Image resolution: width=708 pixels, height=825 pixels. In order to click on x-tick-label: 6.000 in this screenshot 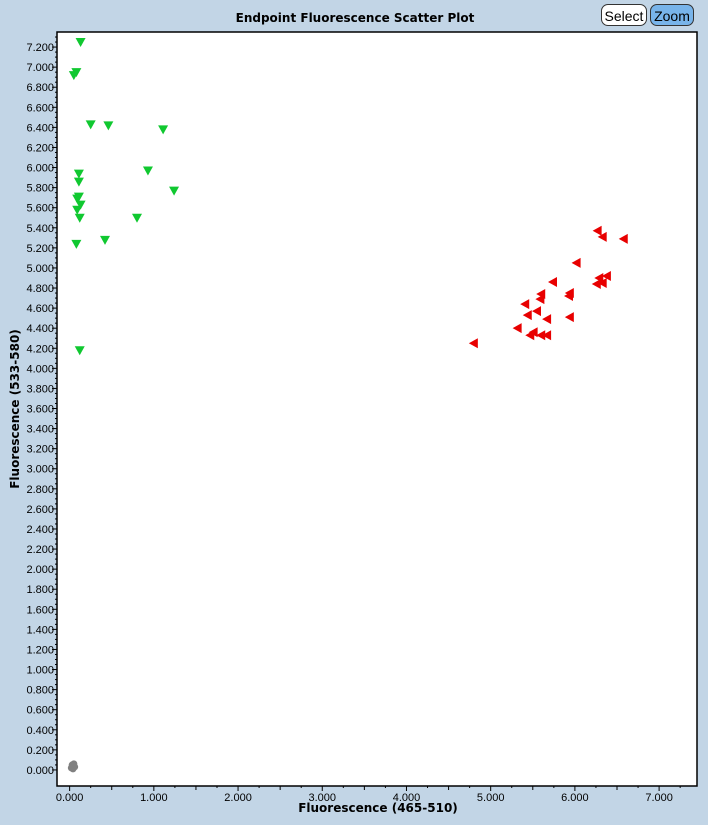, I will do `click(575, 798)`.